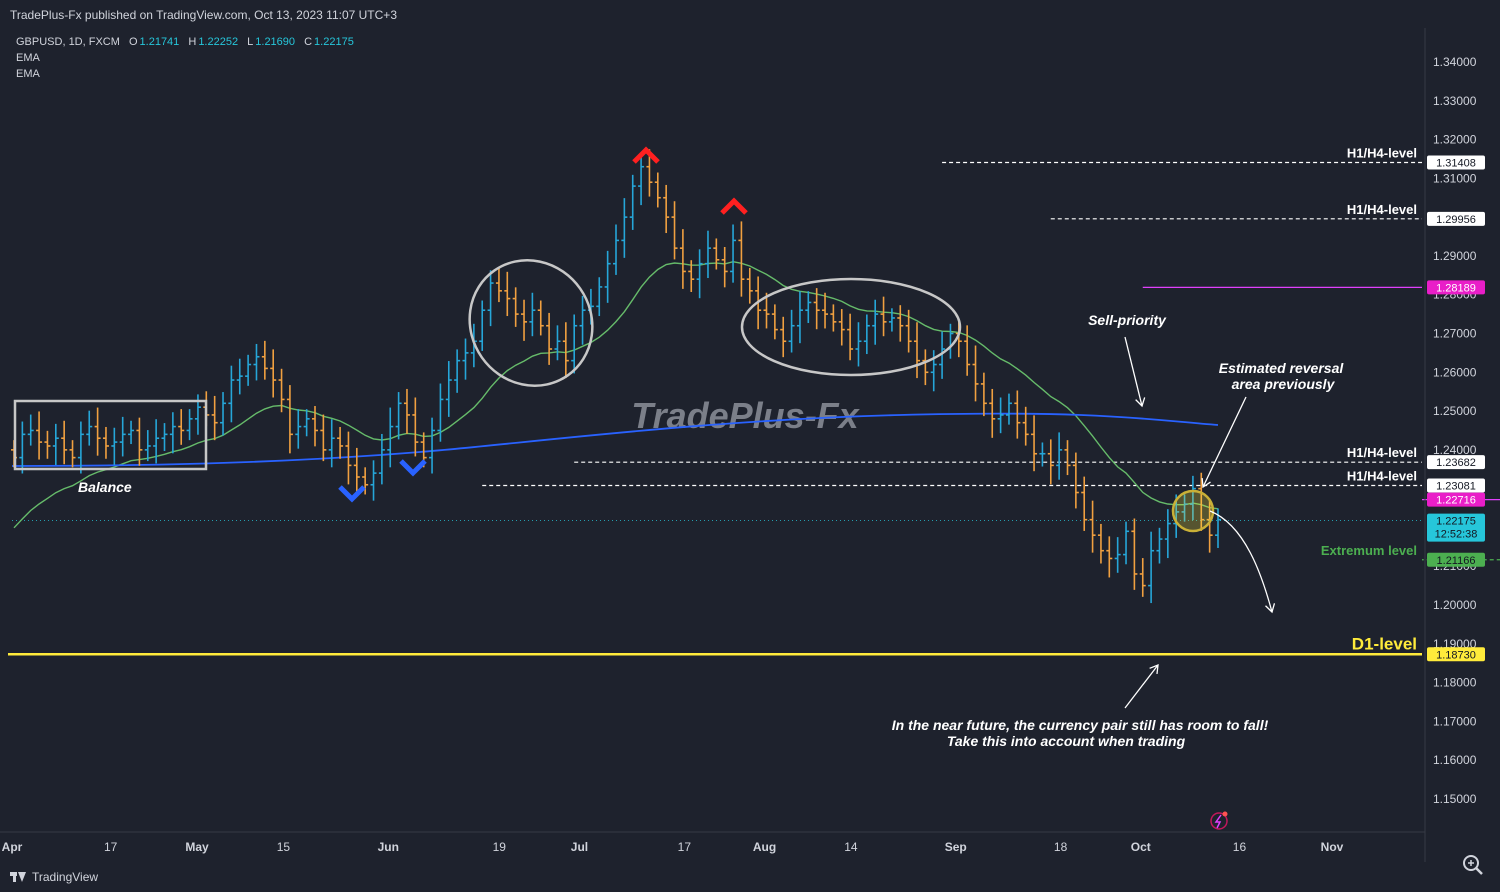 This screenshot has width=1500, height=892. Describe the element at coordinates (1456, 499) in the screenshot. I see `price-badge: 1.22716` at that location.